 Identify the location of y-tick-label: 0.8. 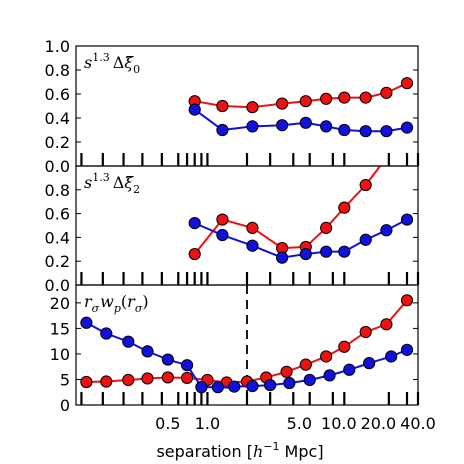
(57, 70).